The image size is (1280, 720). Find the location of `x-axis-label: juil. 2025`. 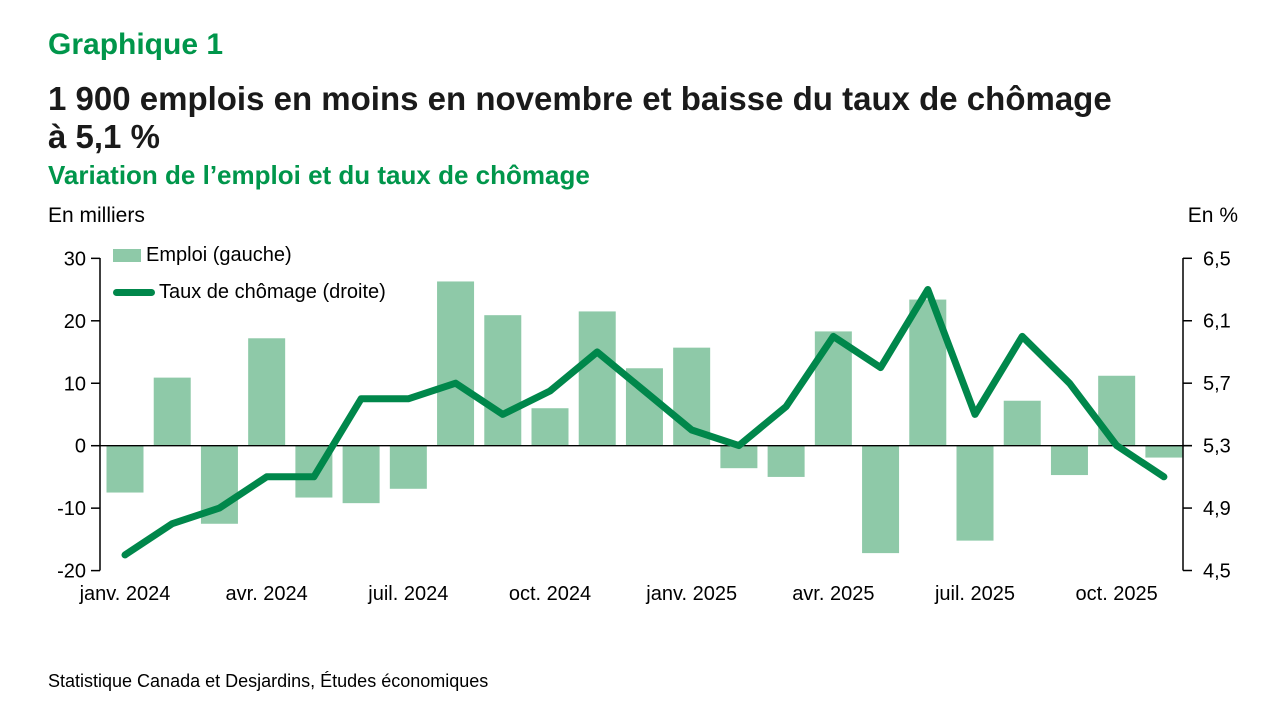

x-axis-label: juil. 2025 is located at coordinates (974, 594).